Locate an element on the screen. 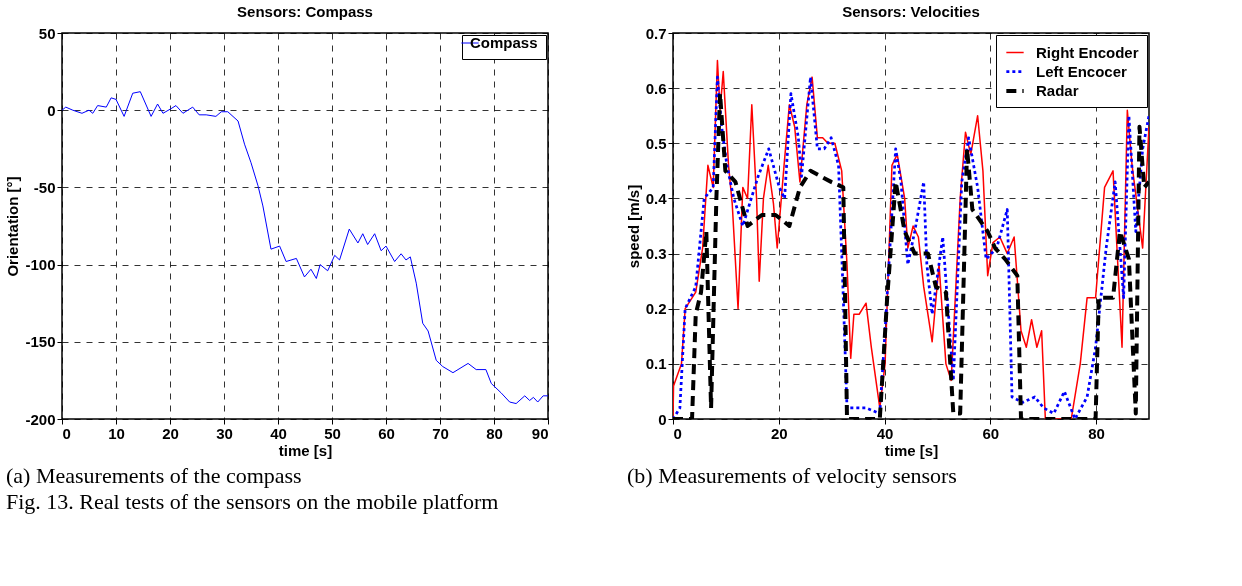 This screenshot has width=1242, height=586. y-tick-label: 0.3 is located at coordinates (656, 254).